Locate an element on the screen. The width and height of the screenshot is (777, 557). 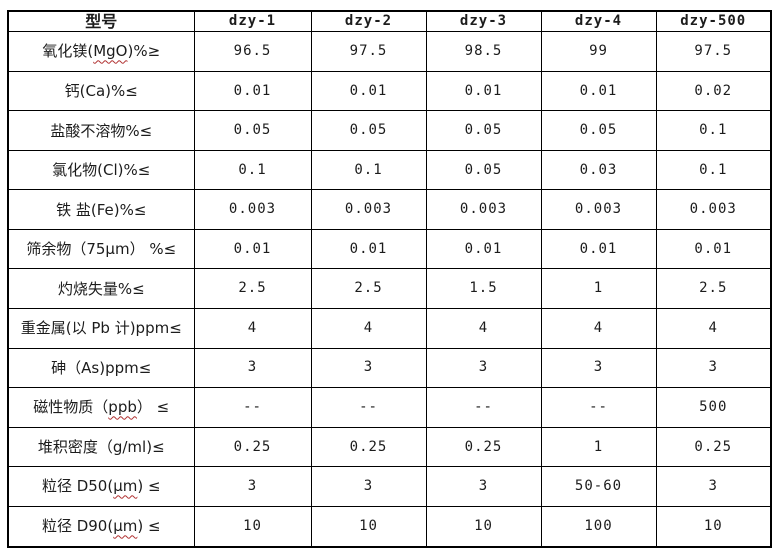
row-label: 重金属(以 Pb 计)ppm≤ is located at coordinates (101, 328).